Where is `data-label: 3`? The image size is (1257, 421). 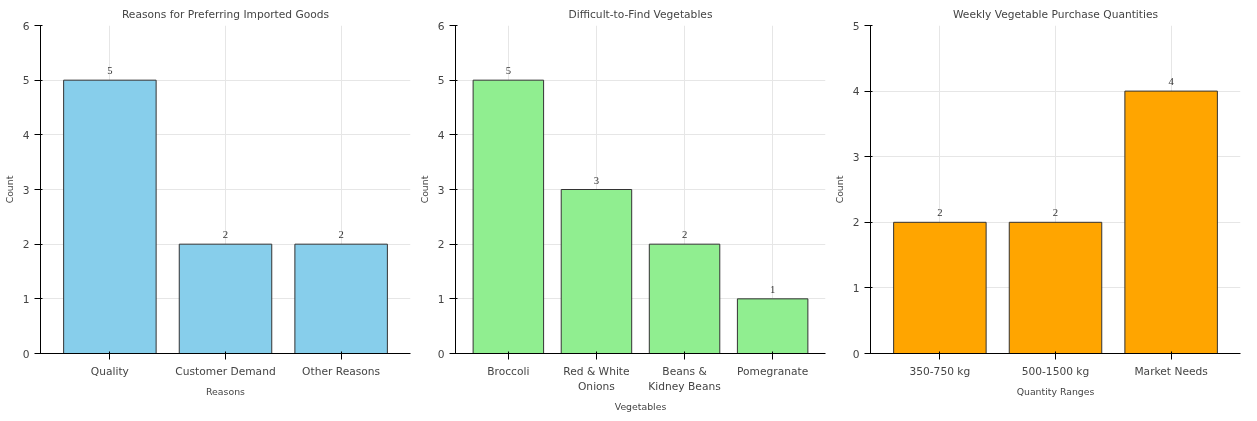
data-label: 3 is located at coordinates (596, 180).